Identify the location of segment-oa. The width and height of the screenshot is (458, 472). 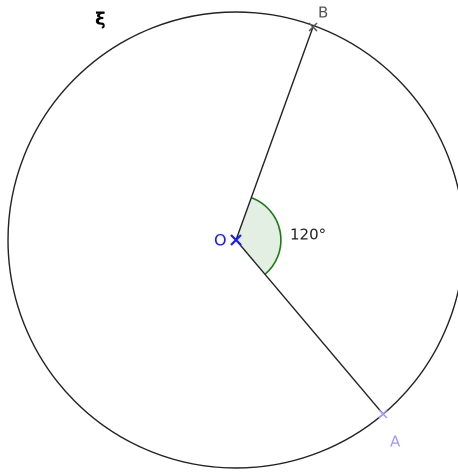
(309, 327).